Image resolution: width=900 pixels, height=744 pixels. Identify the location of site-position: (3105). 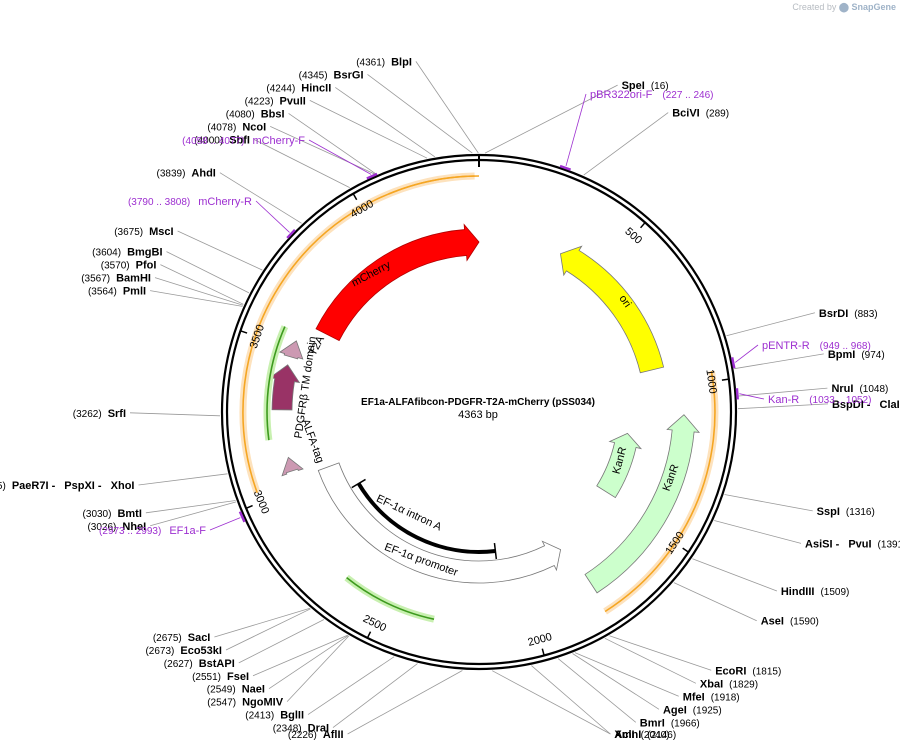
(3, 486).